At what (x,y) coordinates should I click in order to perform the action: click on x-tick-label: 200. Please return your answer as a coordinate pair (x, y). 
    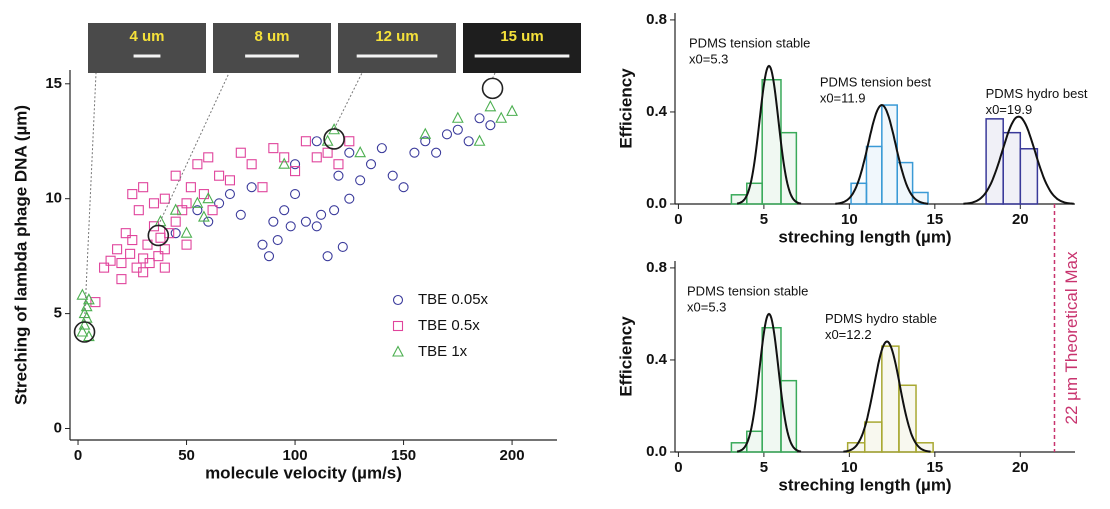
    Looking at the image, I should click on (512, 455).